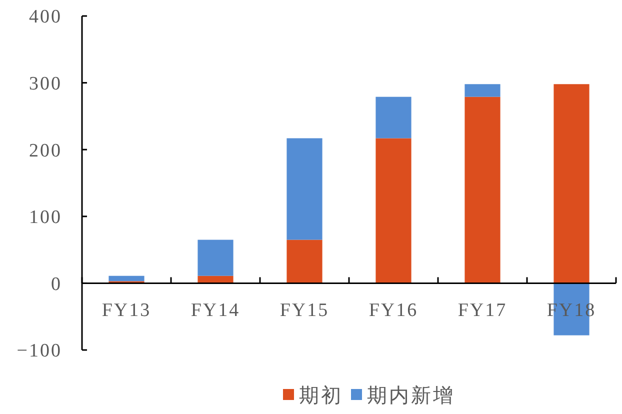 The width and height of the screenshot is (622, 414). I want to click on y-tick-label: 100, so click(45, 217).